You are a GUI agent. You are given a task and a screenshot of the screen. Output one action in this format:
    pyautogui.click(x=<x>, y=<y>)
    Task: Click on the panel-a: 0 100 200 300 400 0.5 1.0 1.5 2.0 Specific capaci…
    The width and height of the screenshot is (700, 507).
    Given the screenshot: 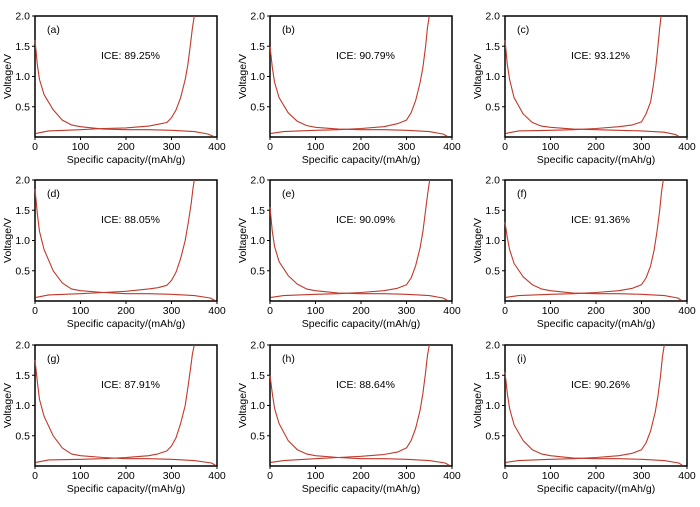 What is the action you would take?
    pyautogui.click(x=114, y=89)
    